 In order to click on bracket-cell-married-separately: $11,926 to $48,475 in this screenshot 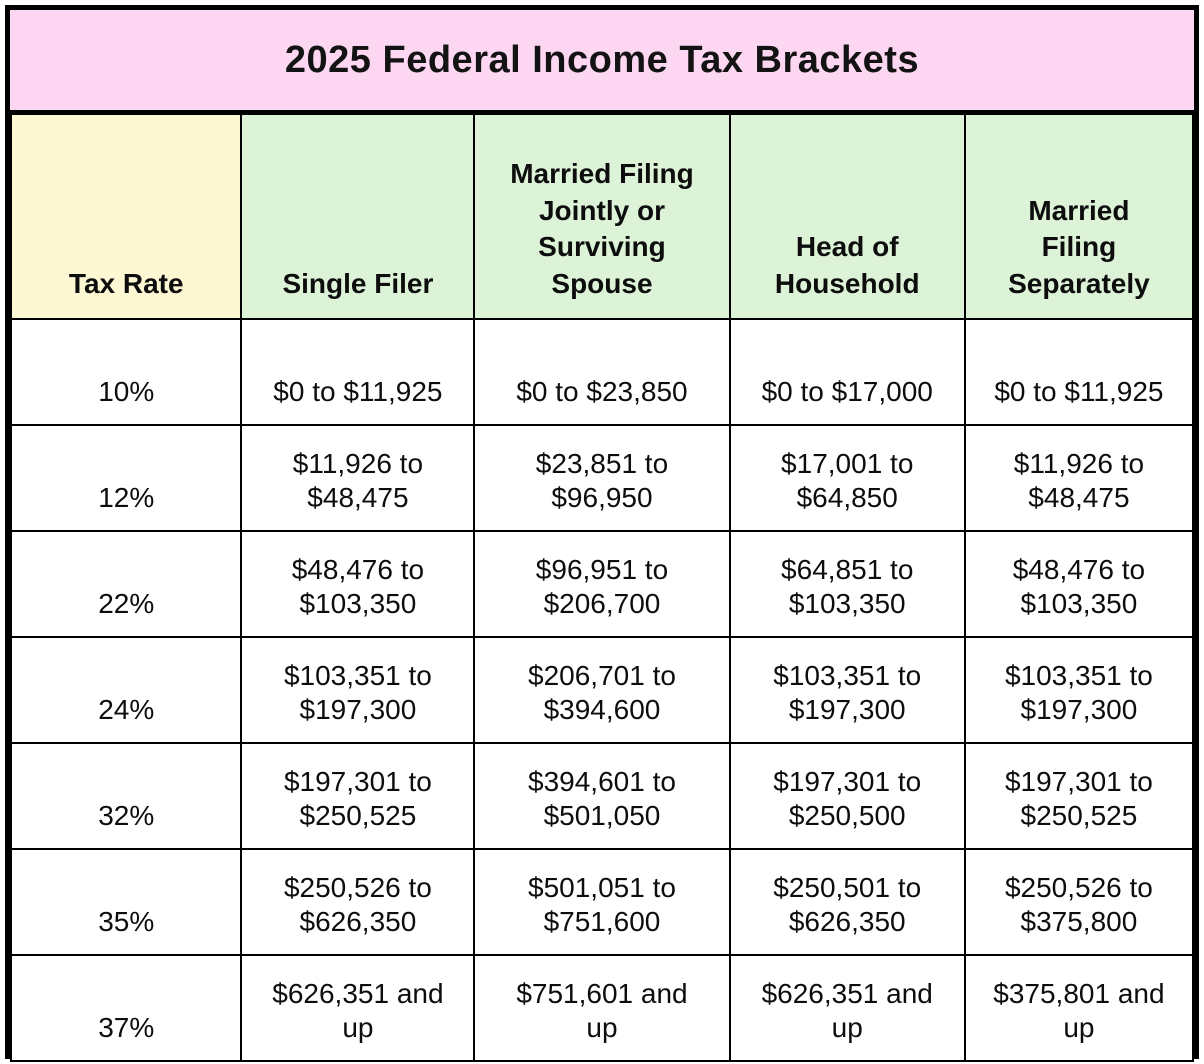, I will do `click(1079, 478)`.